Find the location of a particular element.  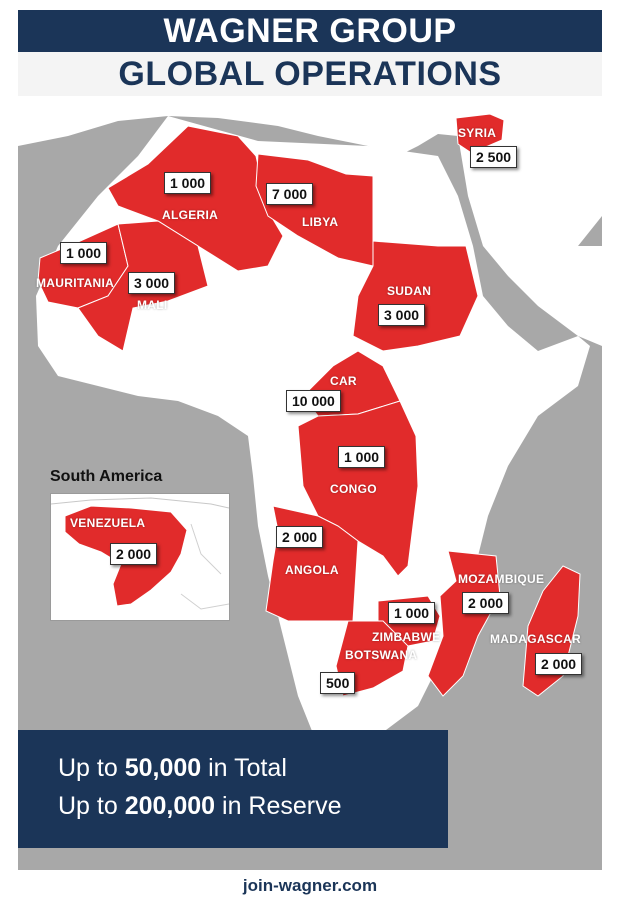

inset-coast-outline is located at coordinates (140, 503).